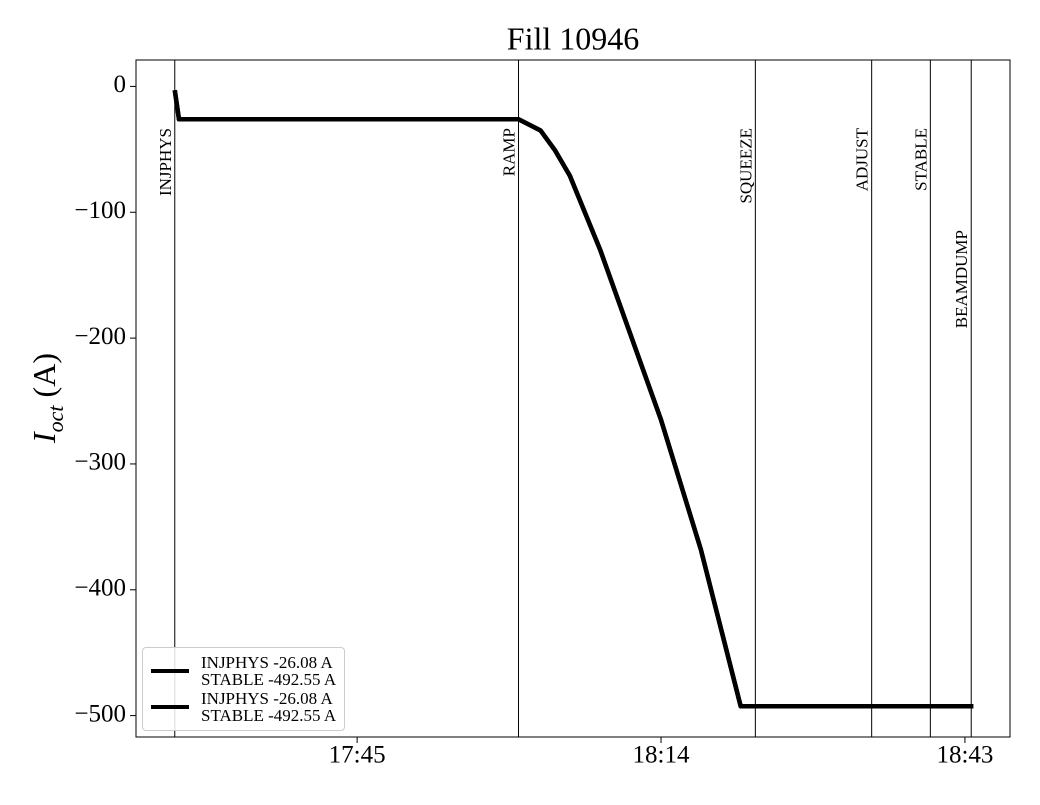  I want to click on x-tick-label: 17:45, so click(357, 755).